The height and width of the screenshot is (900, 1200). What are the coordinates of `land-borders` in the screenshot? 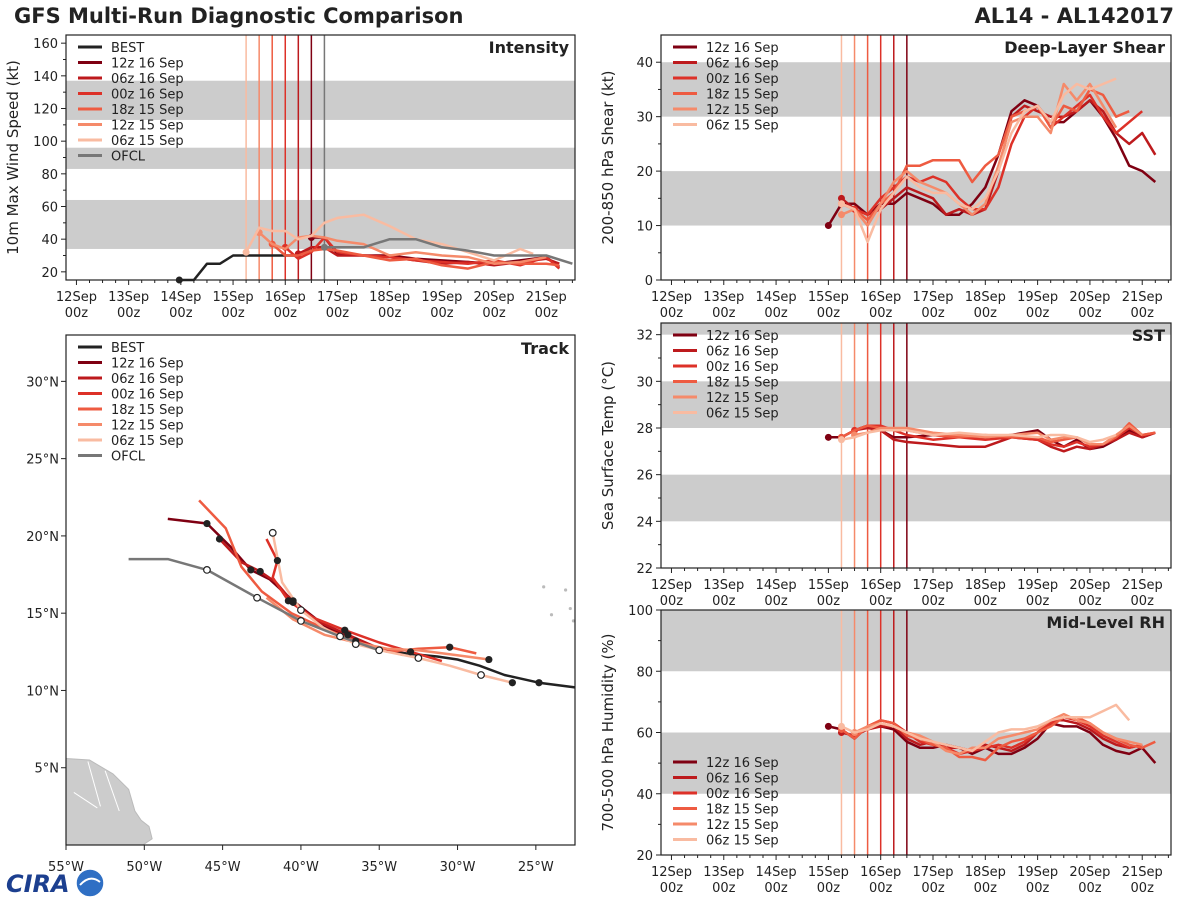 It's located at (96, 786).